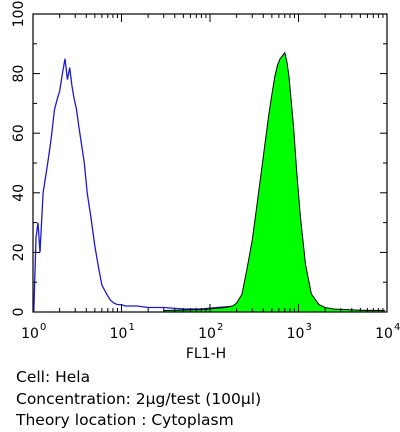 The height and width of the screenshot is (432, 400). I want to click on y-tick-label-3: 60, so click(19, 133).